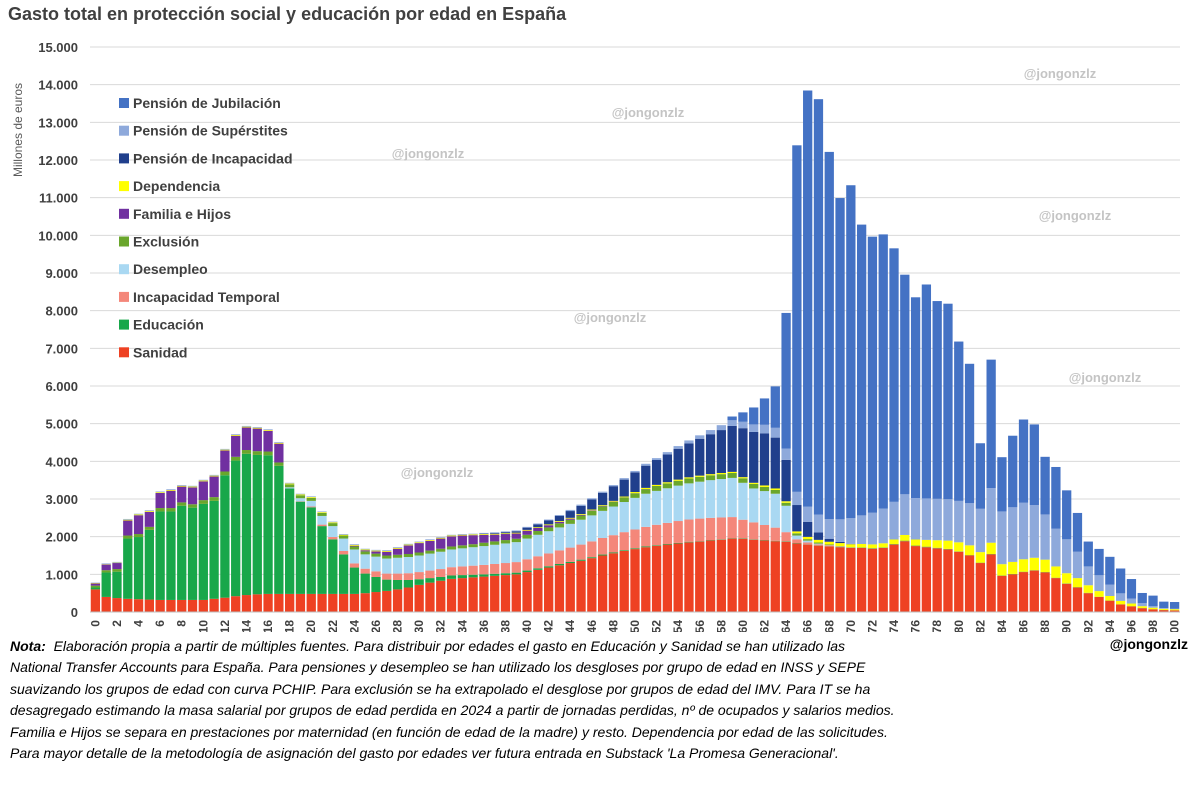  I want to click on x-tick-label: 70, so click(851, 626).